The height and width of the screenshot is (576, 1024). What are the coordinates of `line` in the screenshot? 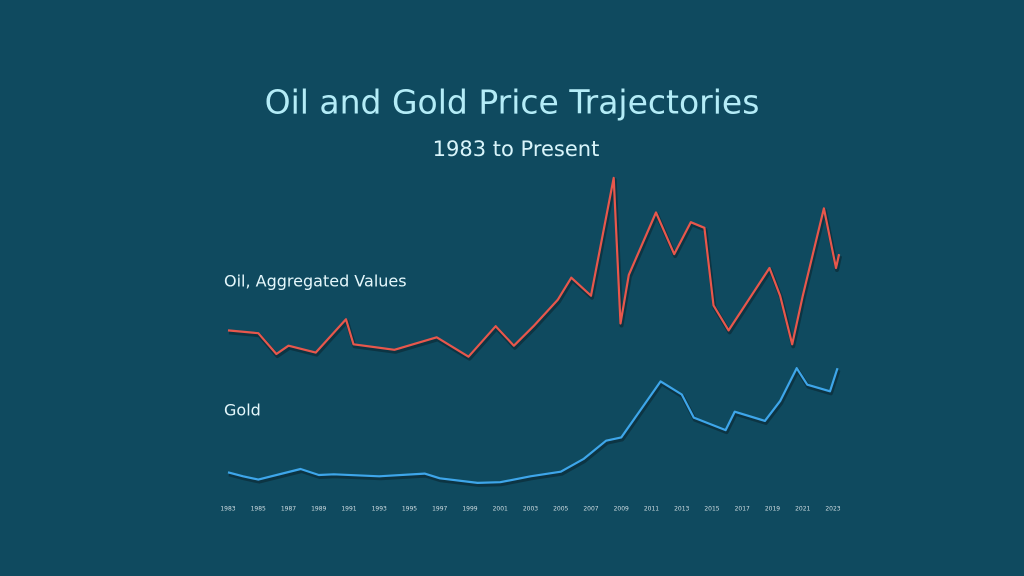 It's located at (533, 425).